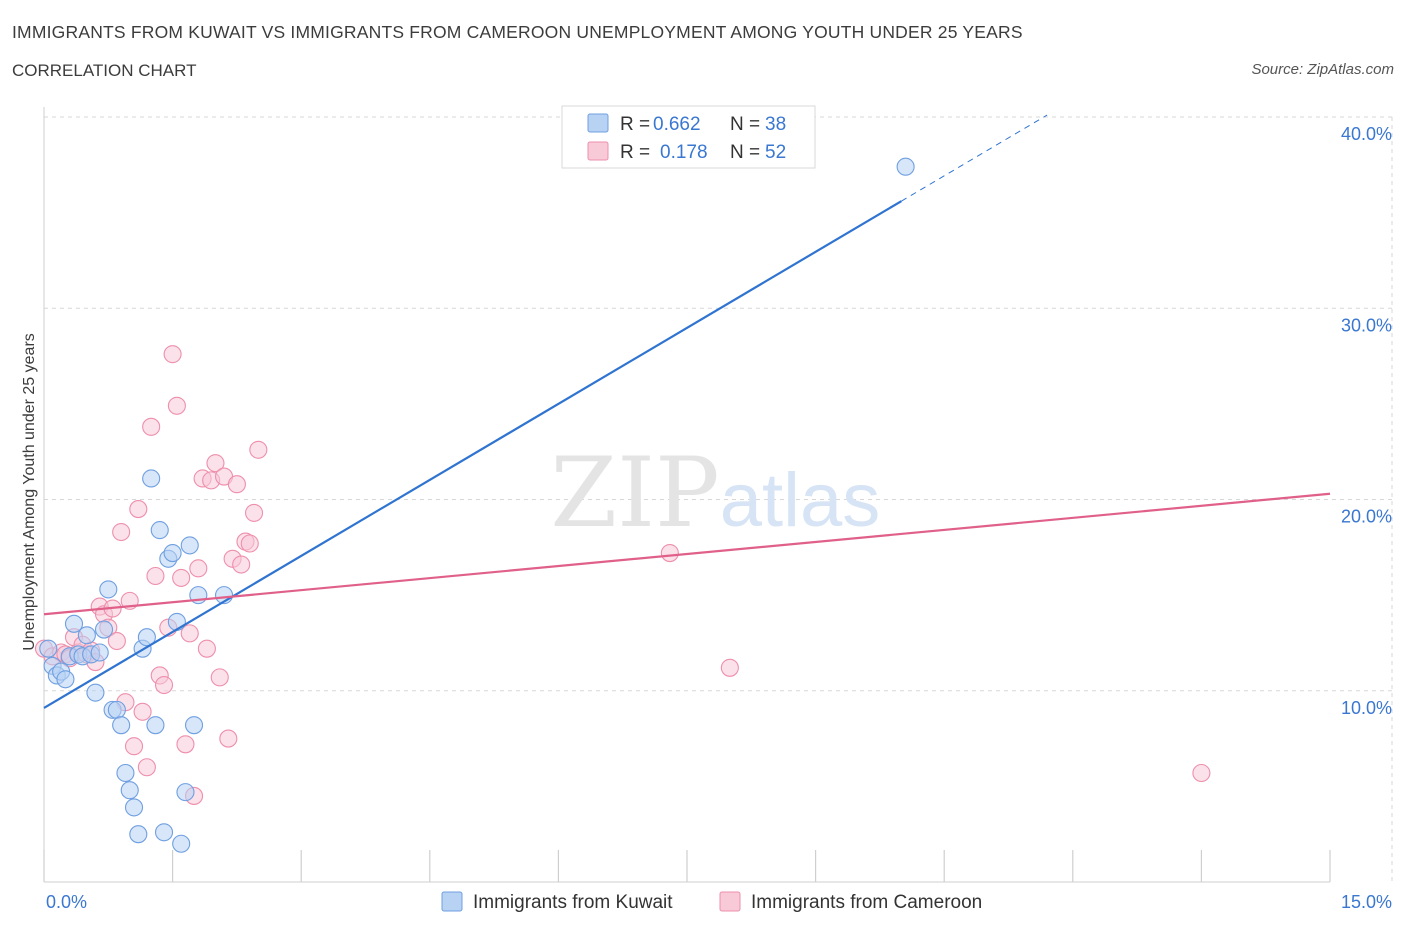 The image size is (1406, 930). I want to click on legend-n-value-cameroon: 52, so click(775, 152).